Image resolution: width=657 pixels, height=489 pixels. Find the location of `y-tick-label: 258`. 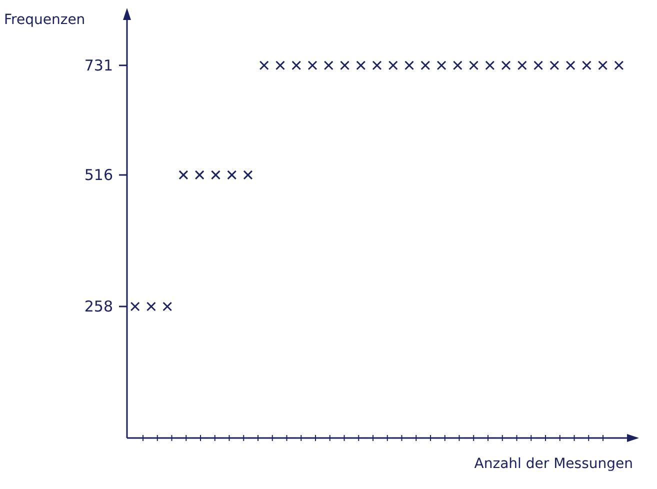

y-tick-label: 258 is located at coordinates (98, 307).